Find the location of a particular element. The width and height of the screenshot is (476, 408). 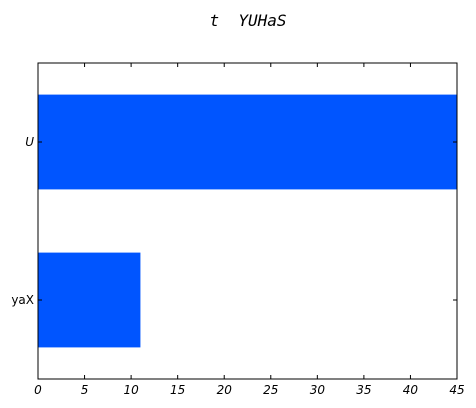

x-tick-label-0: 0 is located at coordinates (38, 390).